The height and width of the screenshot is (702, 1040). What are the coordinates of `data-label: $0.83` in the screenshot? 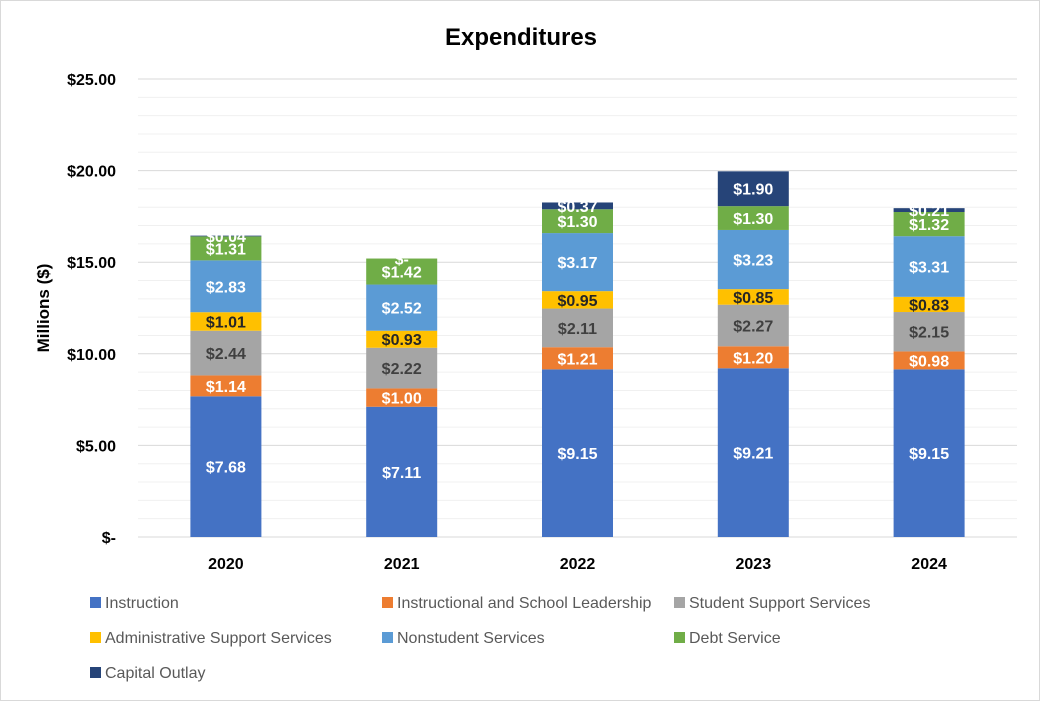 It's located at (929, 305).